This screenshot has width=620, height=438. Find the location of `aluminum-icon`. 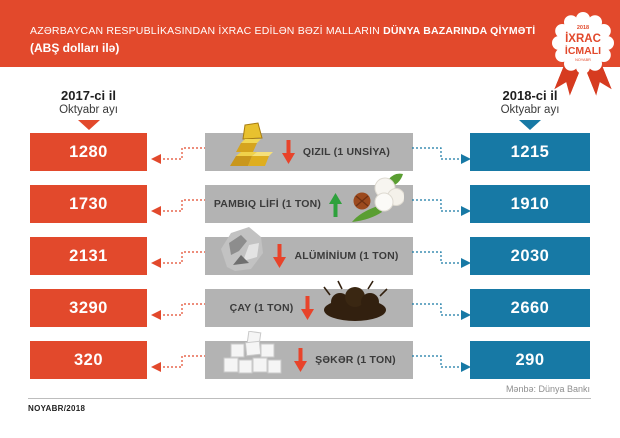

aluminum-icon is located at coordinates (242, 249).